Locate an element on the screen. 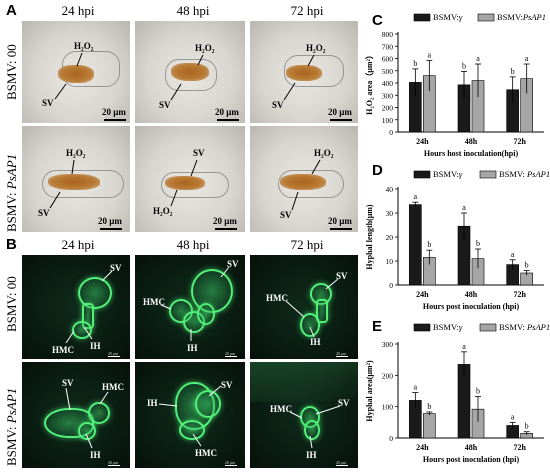 The width and height of the screenshot is (550, 472). fluorescence-b-control-48: SV HMC IH 20 μm is located at coordinates (190, 307).